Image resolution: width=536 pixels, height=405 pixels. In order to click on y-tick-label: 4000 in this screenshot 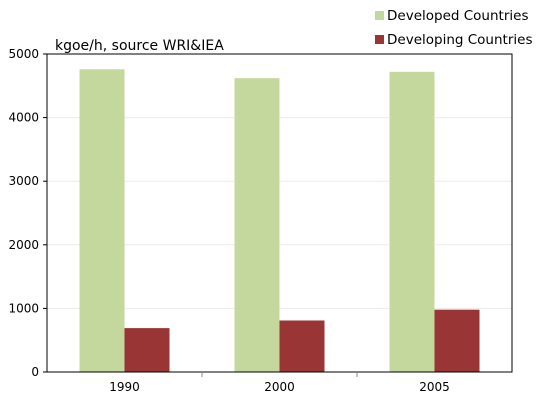, I will do `click(23, 118)`.